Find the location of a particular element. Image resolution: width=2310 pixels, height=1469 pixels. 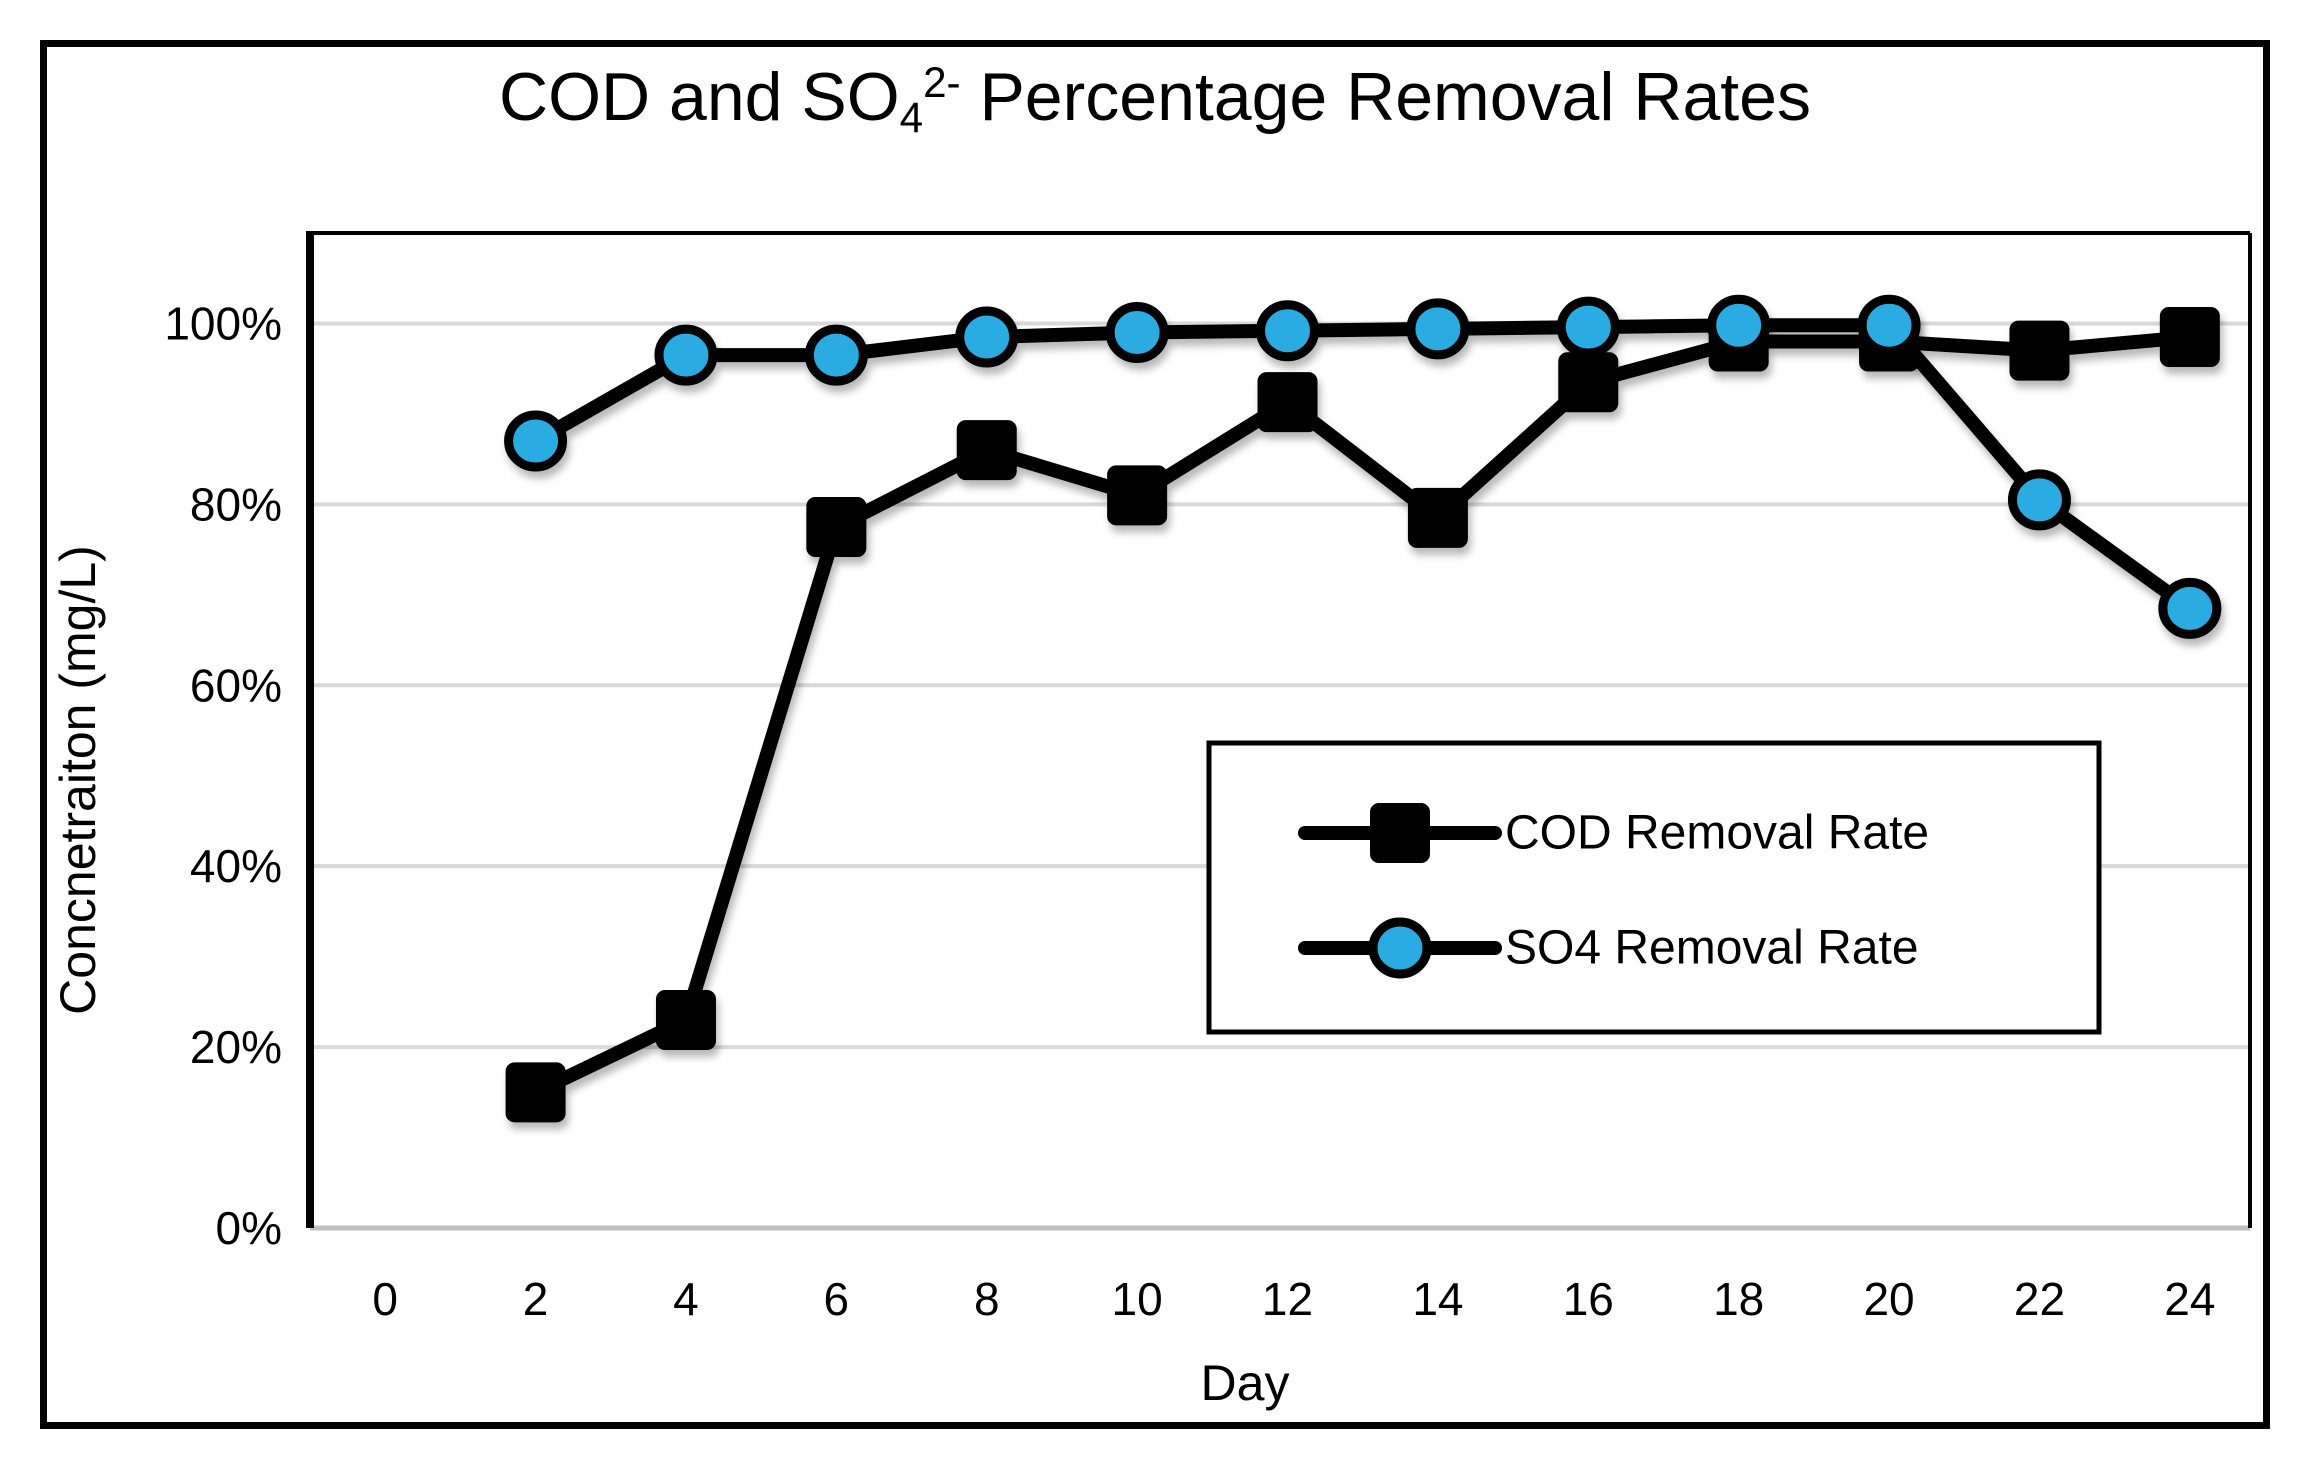

legend-marker-so4 is located at coordinates (1400, 948).